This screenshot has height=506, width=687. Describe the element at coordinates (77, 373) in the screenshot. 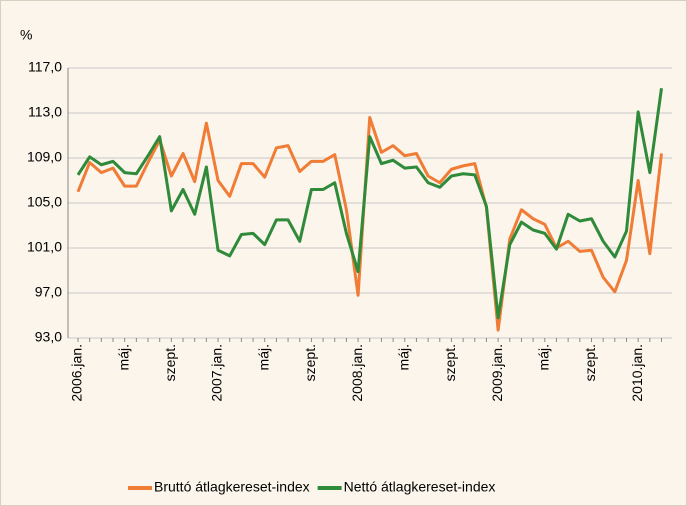

I see `x-tick-label: 2006.jan.` at that location.